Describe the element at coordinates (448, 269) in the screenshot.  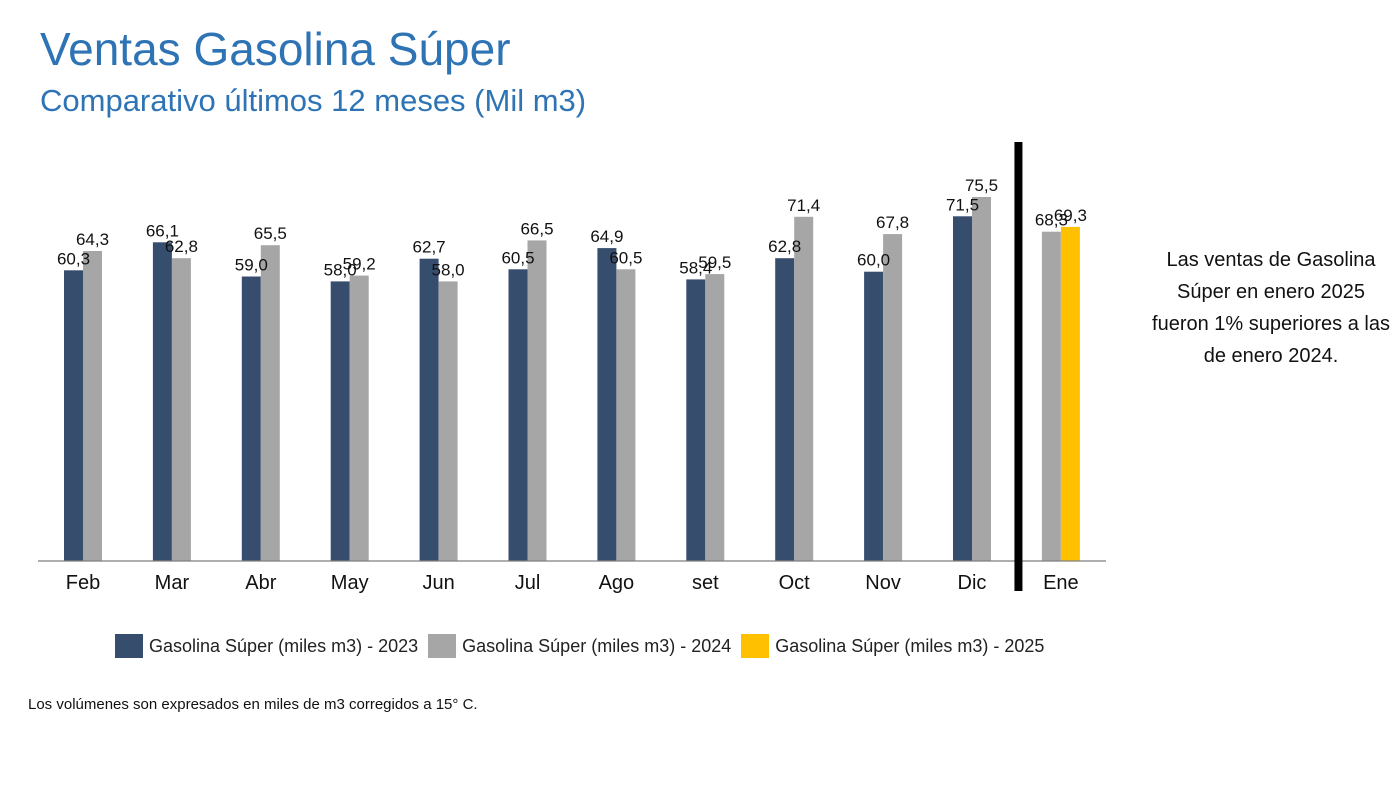
I see `data-label-jun-s1: 58,0` at that location.